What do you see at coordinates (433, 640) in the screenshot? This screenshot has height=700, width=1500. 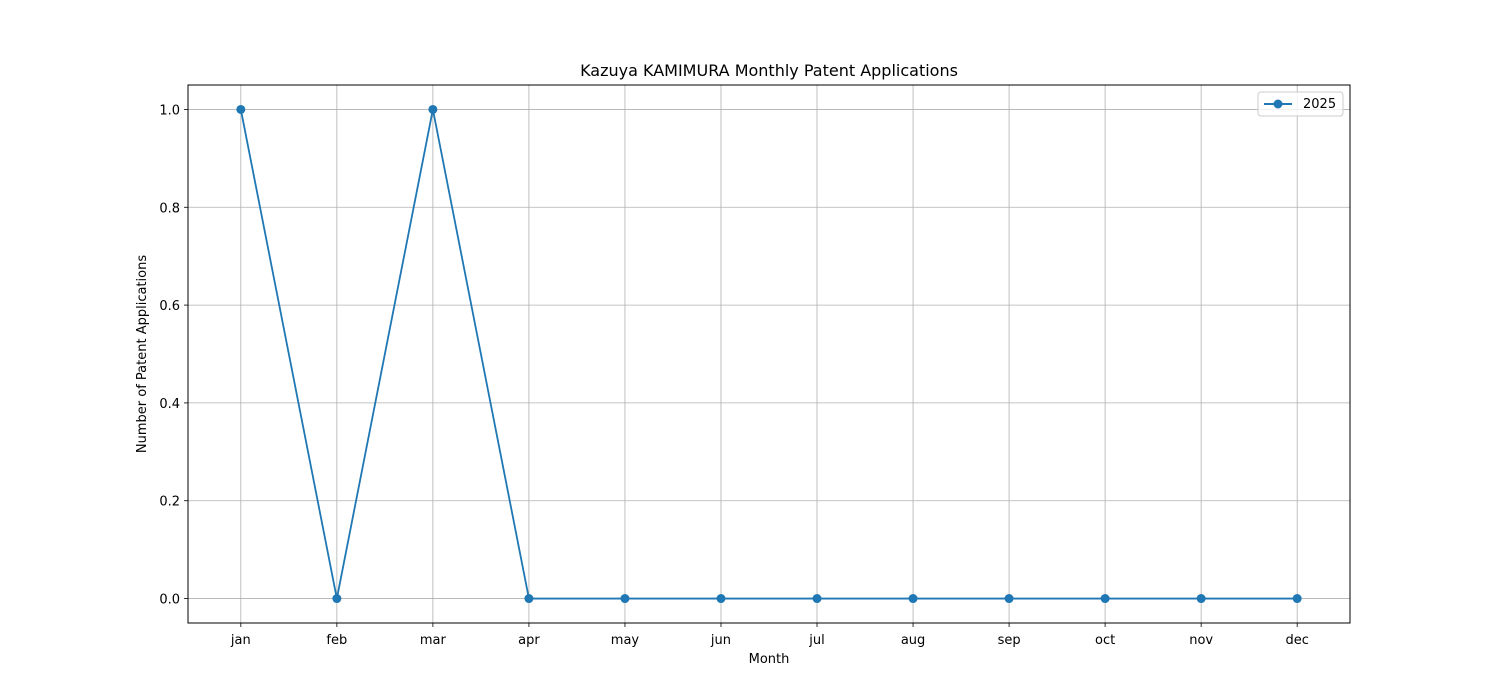 I see `x-tick-label-mar: mar` at bounding box center [433, 640].